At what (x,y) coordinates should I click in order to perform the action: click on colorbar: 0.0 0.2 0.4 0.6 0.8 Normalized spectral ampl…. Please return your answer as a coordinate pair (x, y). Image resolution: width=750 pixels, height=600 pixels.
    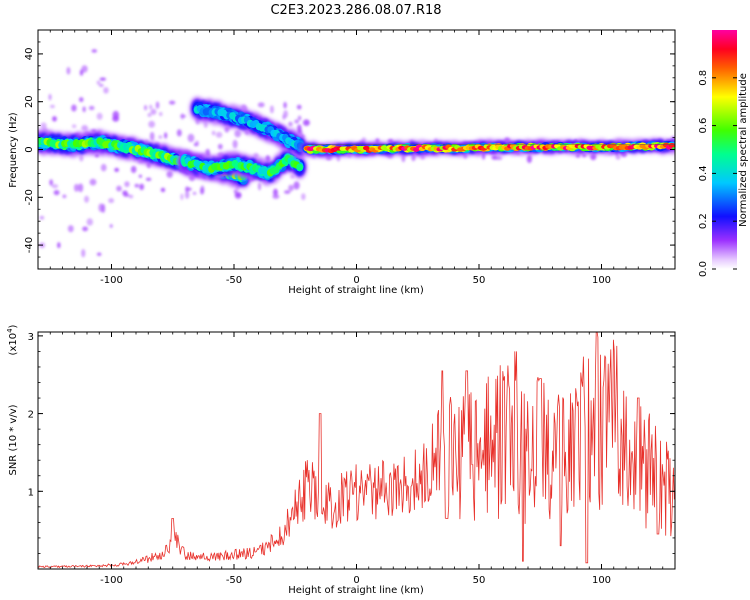
    Looking at the image, I should click on (723, 153).